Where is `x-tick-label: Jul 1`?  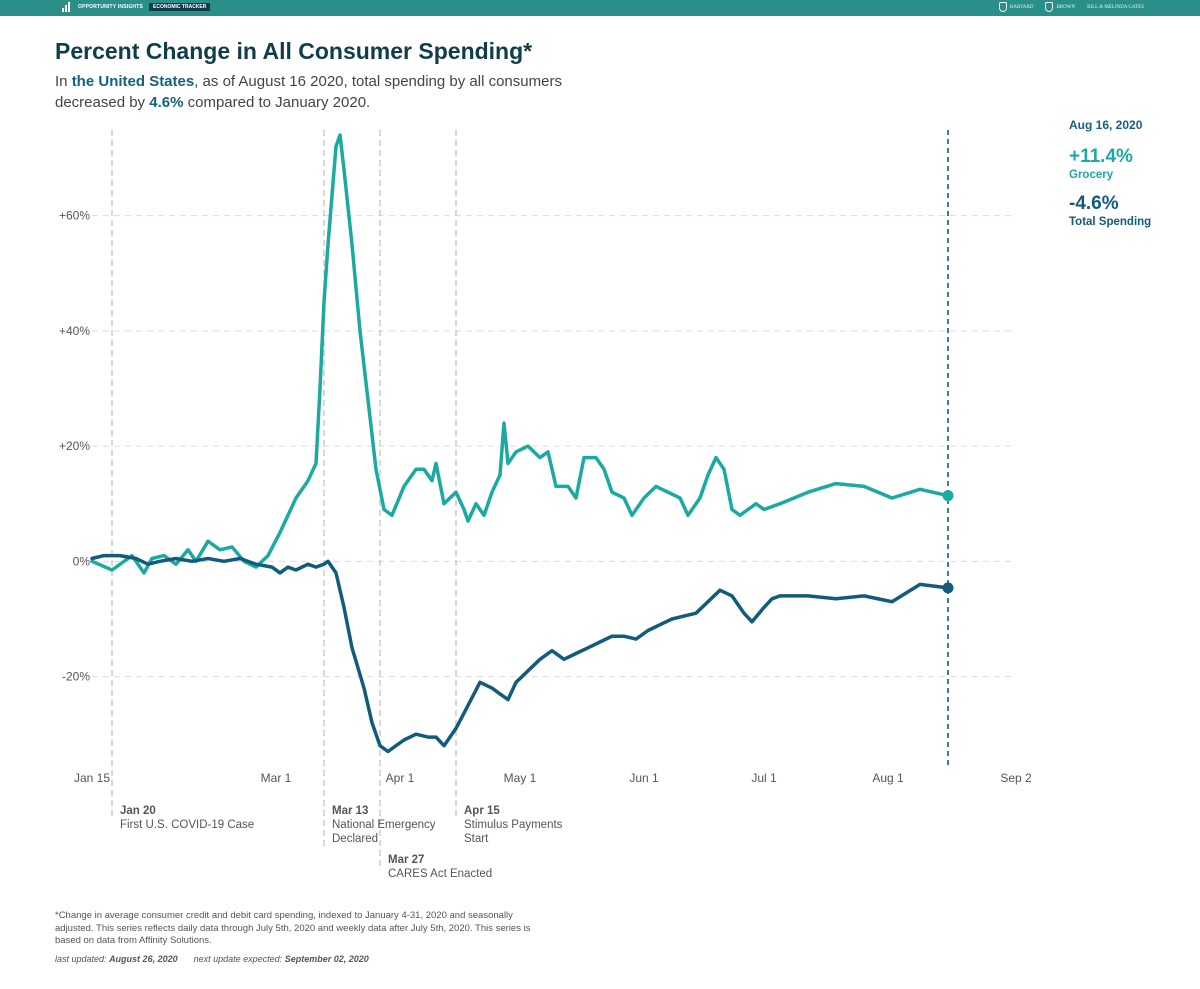 x-tick-label: Jul 1 is located at coordinates (764, 778).